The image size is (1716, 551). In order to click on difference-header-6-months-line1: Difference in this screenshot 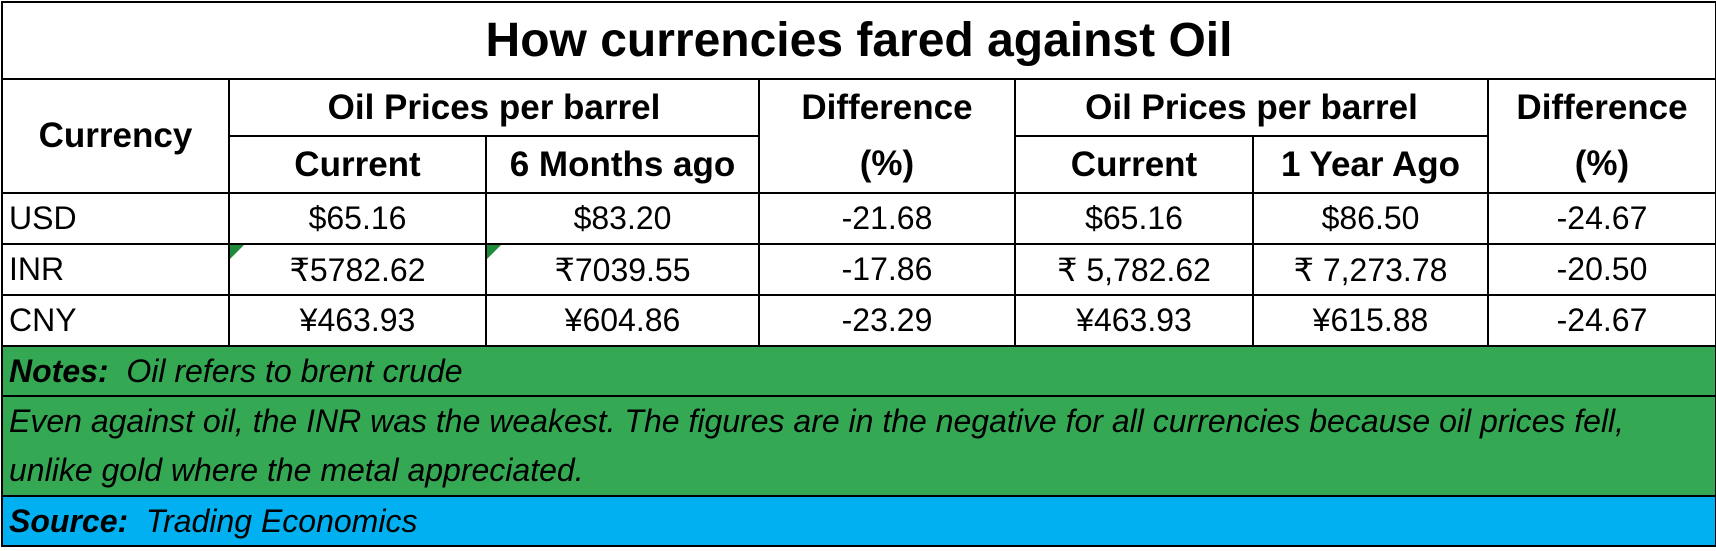, I will do `click(887, 107)`.